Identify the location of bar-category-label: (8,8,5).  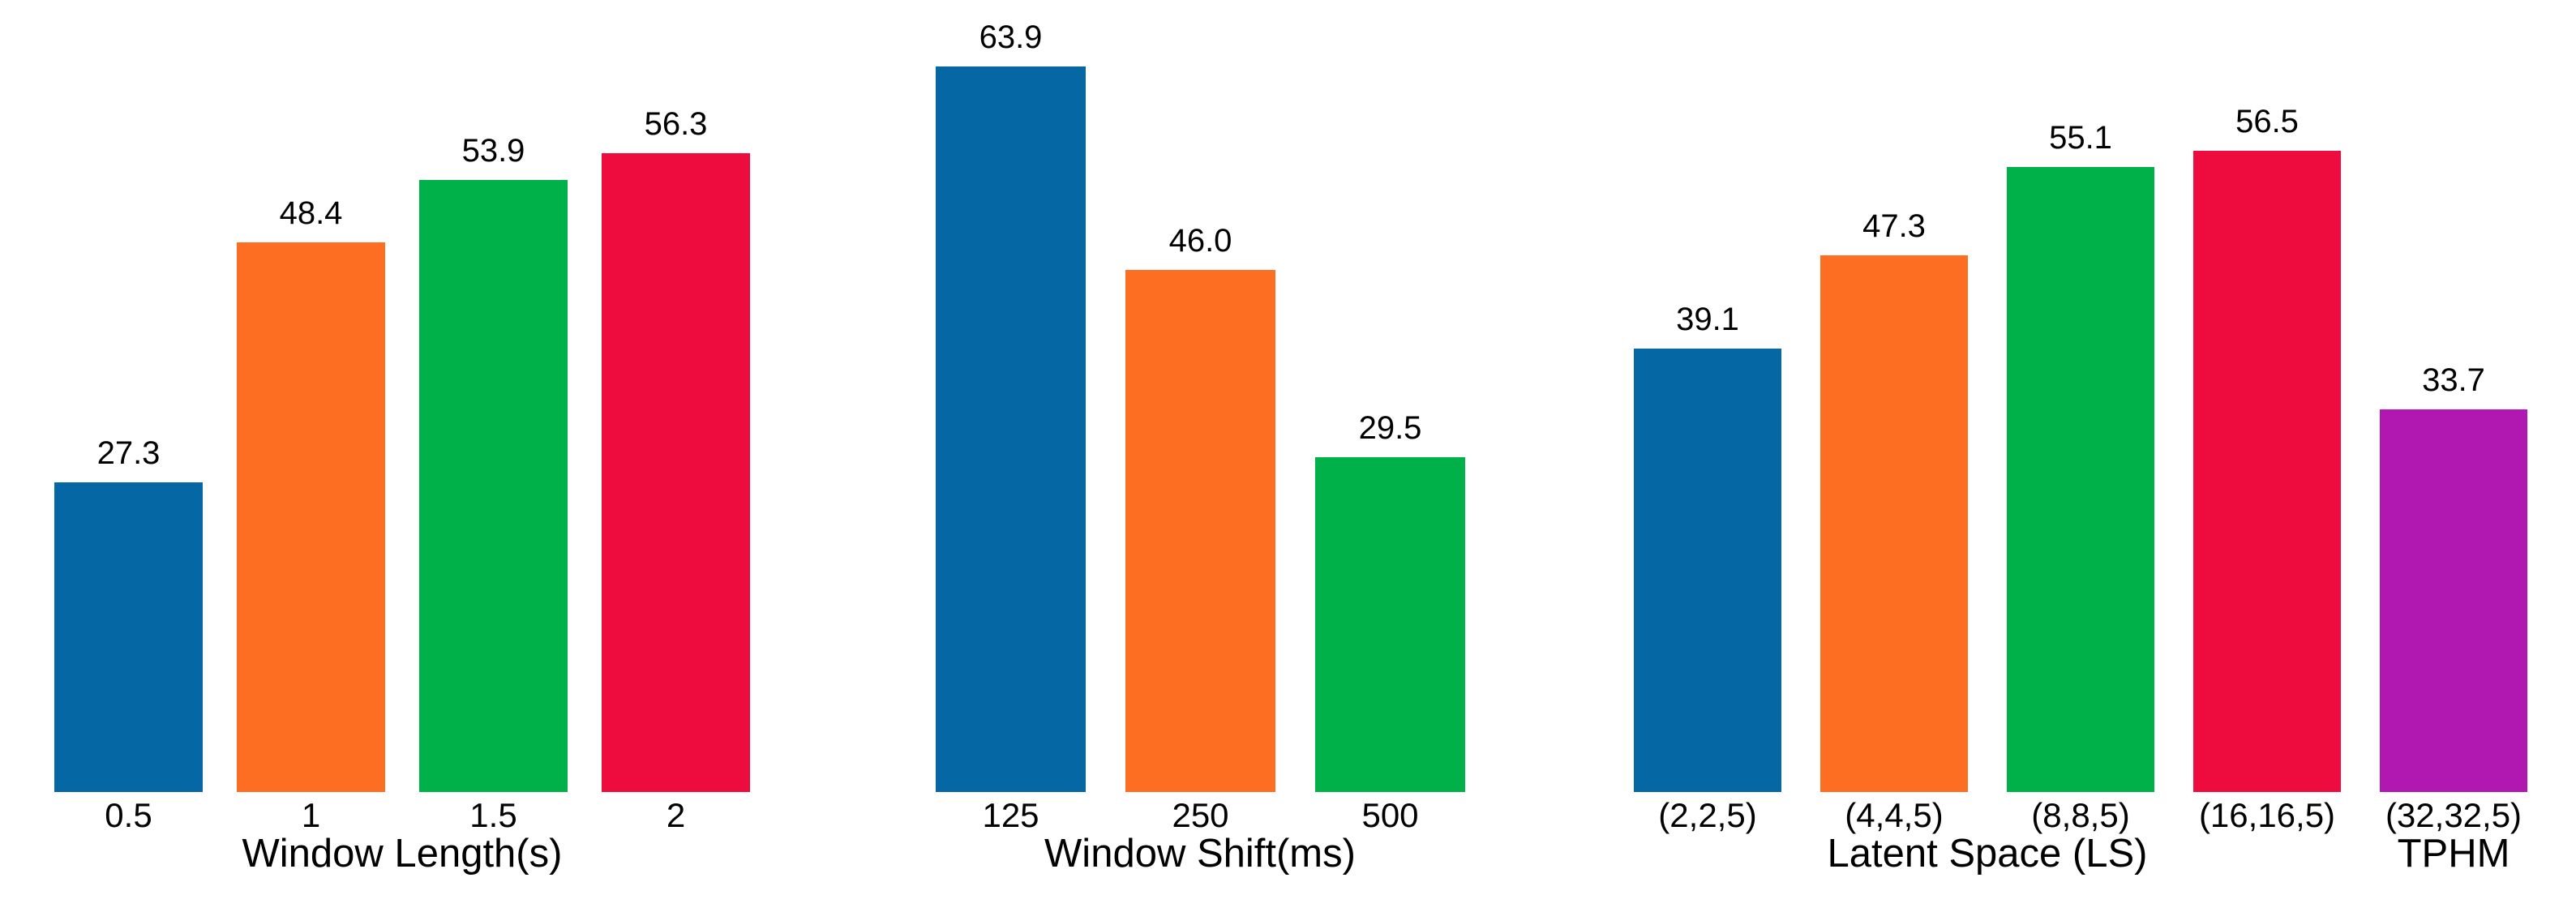
(2080, 815).